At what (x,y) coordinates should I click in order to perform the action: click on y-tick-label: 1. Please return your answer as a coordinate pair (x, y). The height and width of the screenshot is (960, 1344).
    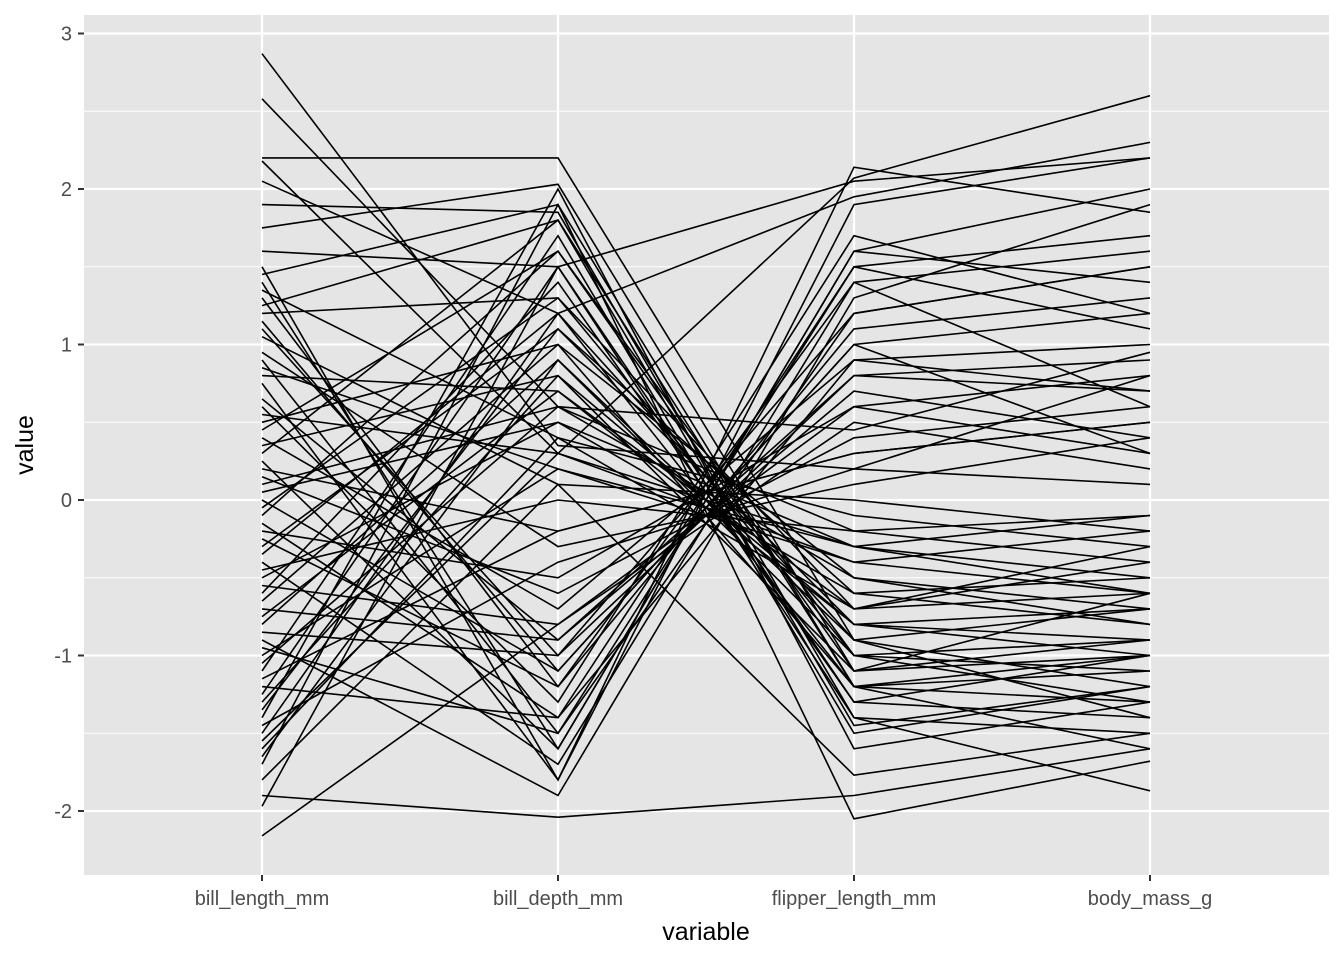
    Looking at the image, I should click on (66, 346).